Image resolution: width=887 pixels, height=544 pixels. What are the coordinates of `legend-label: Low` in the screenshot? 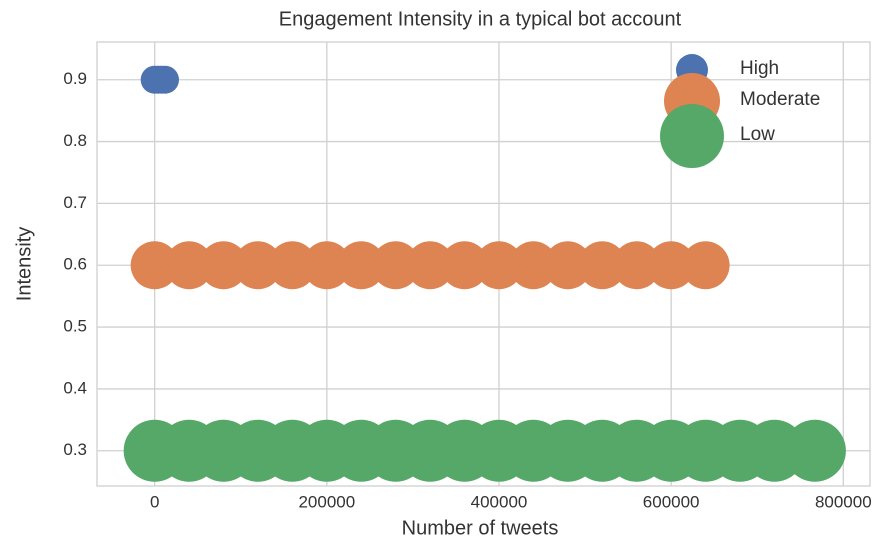 It's located at (757, 134).